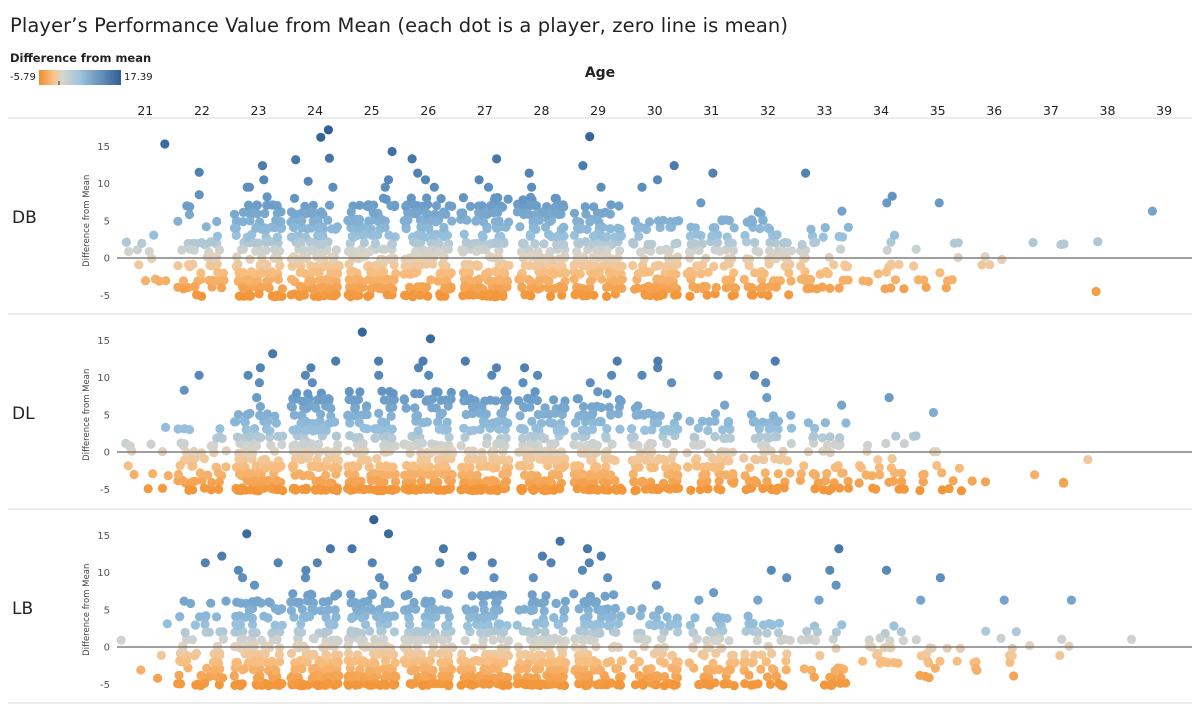 The height and width of the screenshot is (708, 1200). Describe the element at coordinates (87, 221) in the screenshot. I see `y-axis-title: Difference from Mean` at that location.